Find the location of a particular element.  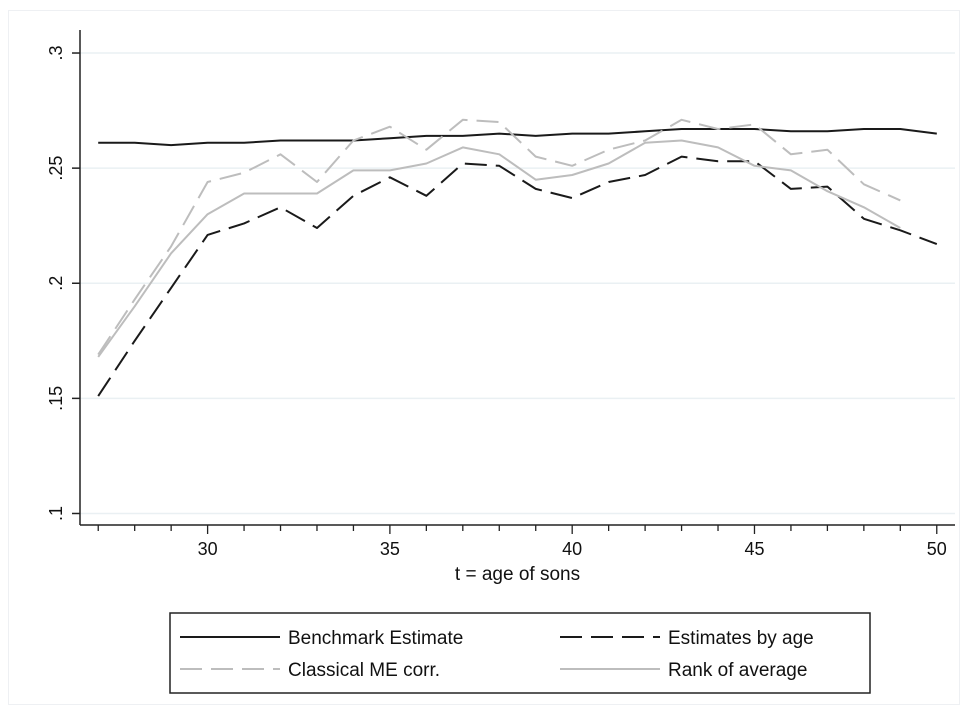

y-tick-label: .25 is located at coordinates (56, 168).